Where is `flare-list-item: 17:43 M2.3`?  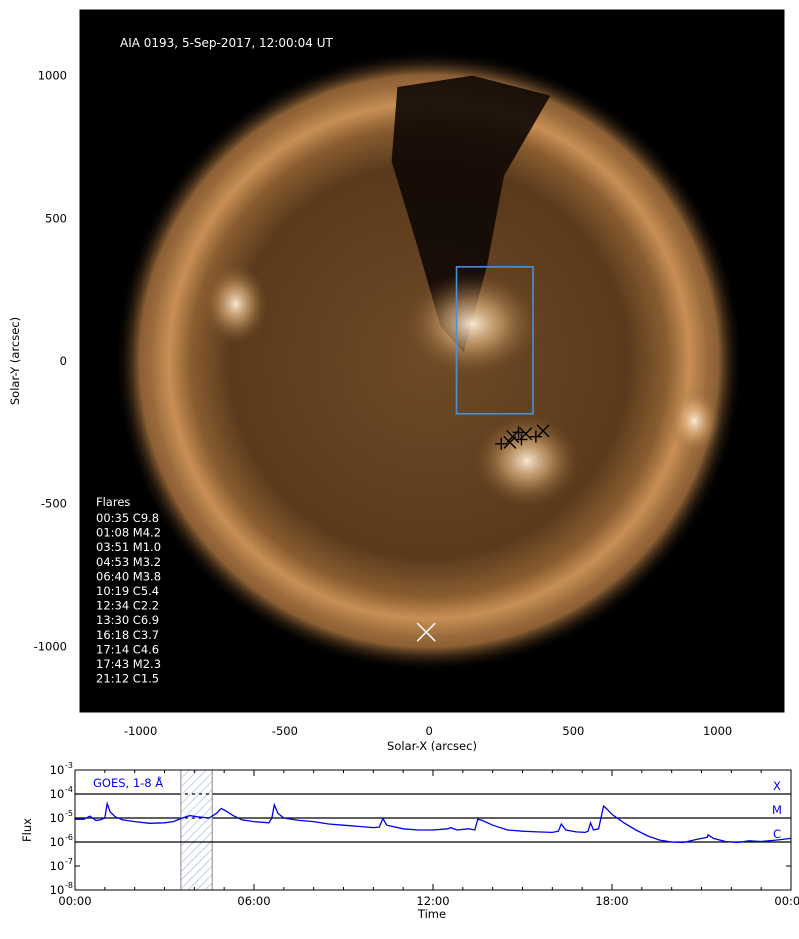 flare-list-item: 17:43 M2.3 is located at coordinates (128, 664).